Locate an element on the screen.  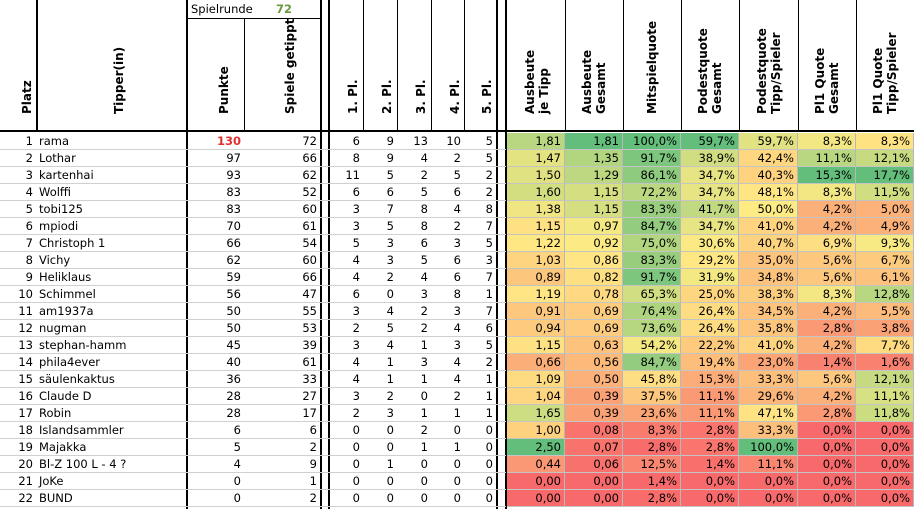
punkte-cell: 45 is located at coordinates (233, 345).